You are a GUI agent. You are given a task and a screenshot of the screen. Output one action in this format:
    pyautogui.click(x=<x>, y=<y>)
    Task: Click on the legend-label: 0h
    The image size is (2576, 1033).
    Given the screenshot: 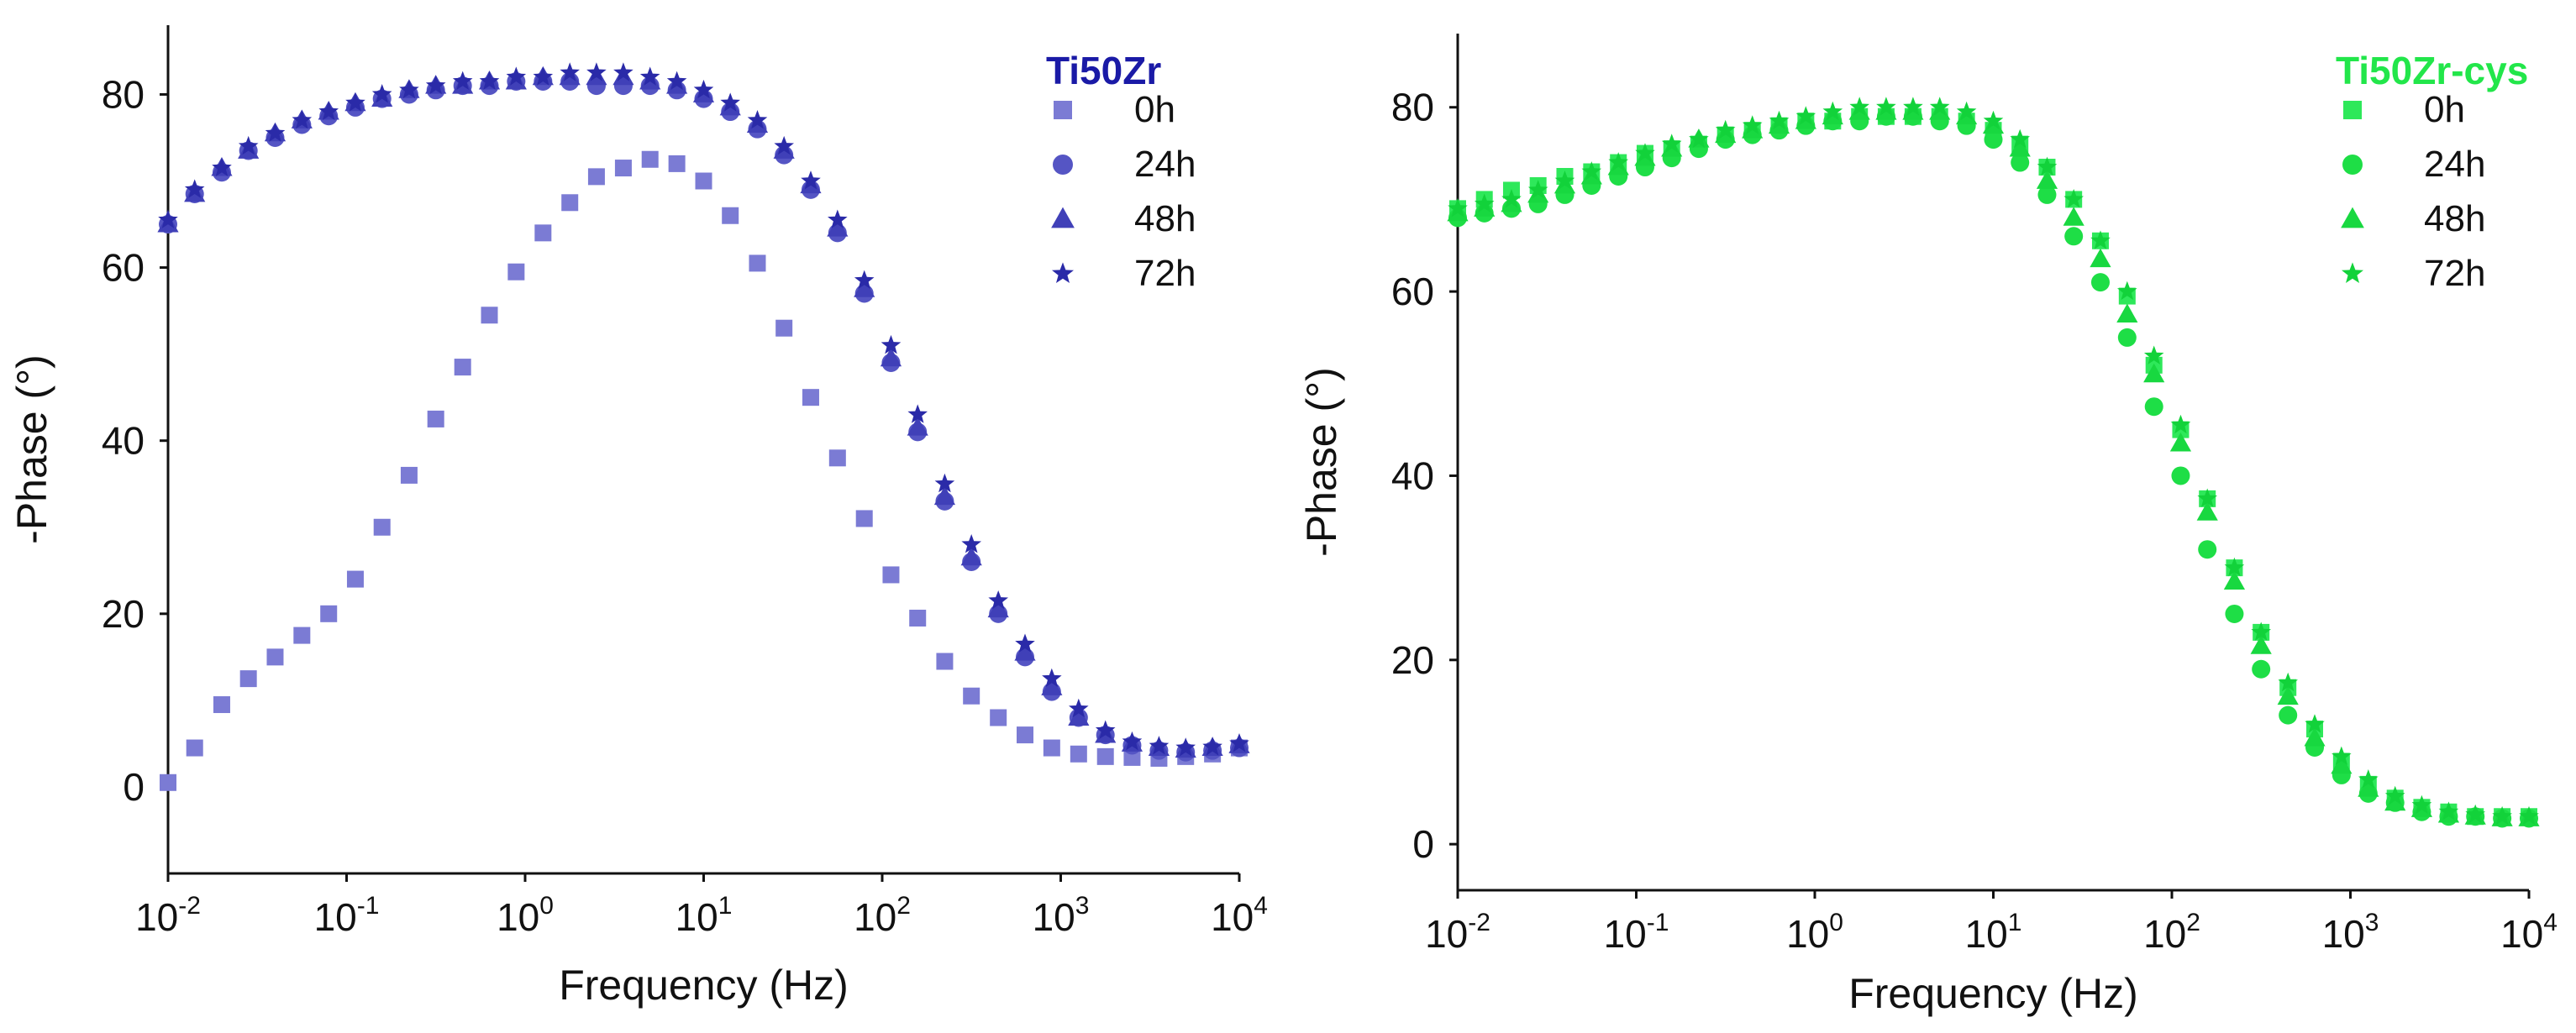 What is the action you would take?
    pyautogui.click(x=2444, y=109)
    